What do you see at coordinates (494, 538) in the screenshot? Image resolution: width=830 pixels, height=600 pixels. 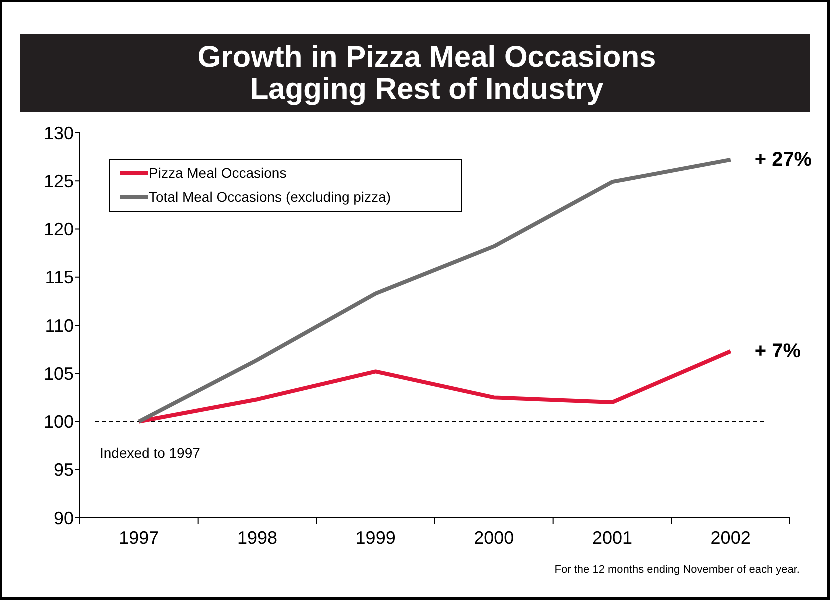 I see `x-tick-label: 2000` at bounding box center [494, 538].